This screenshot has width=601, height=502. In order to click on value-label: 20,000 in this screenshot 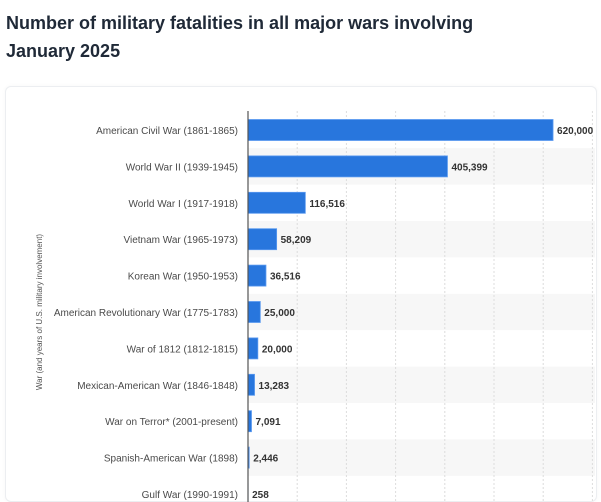, I will do `click(277, 349)`.